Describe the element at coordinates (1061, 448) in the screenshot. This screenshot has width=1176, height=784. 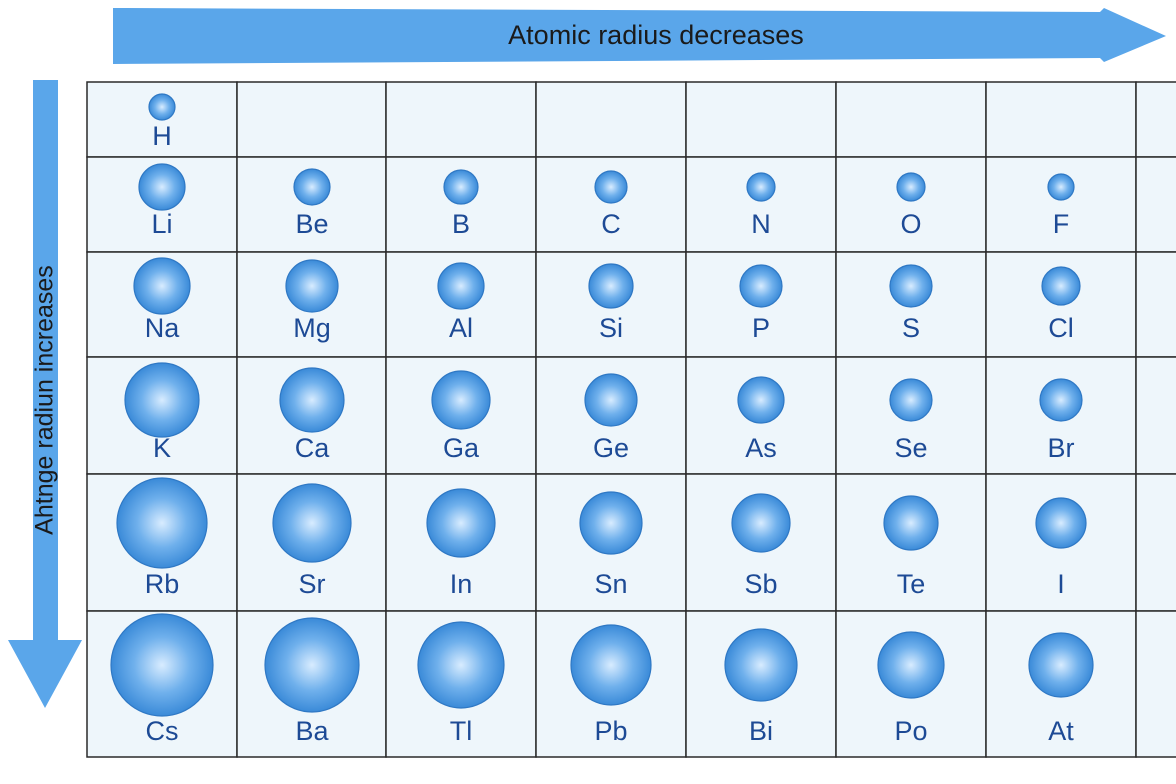
I see `element-symbol: Br` at that location.